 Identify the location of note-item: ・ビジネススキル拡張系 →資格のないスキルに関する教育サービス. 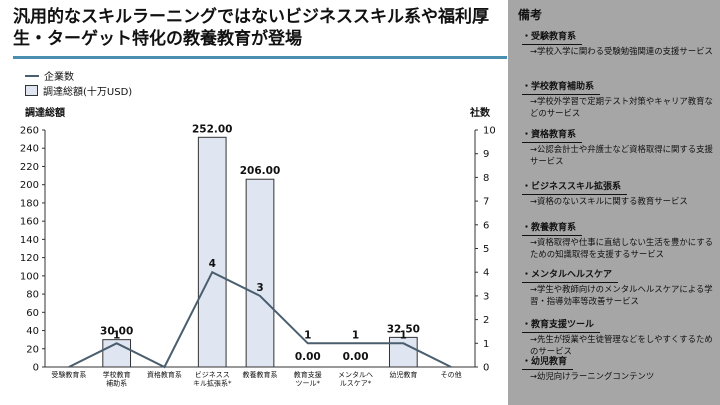
(620, 193).